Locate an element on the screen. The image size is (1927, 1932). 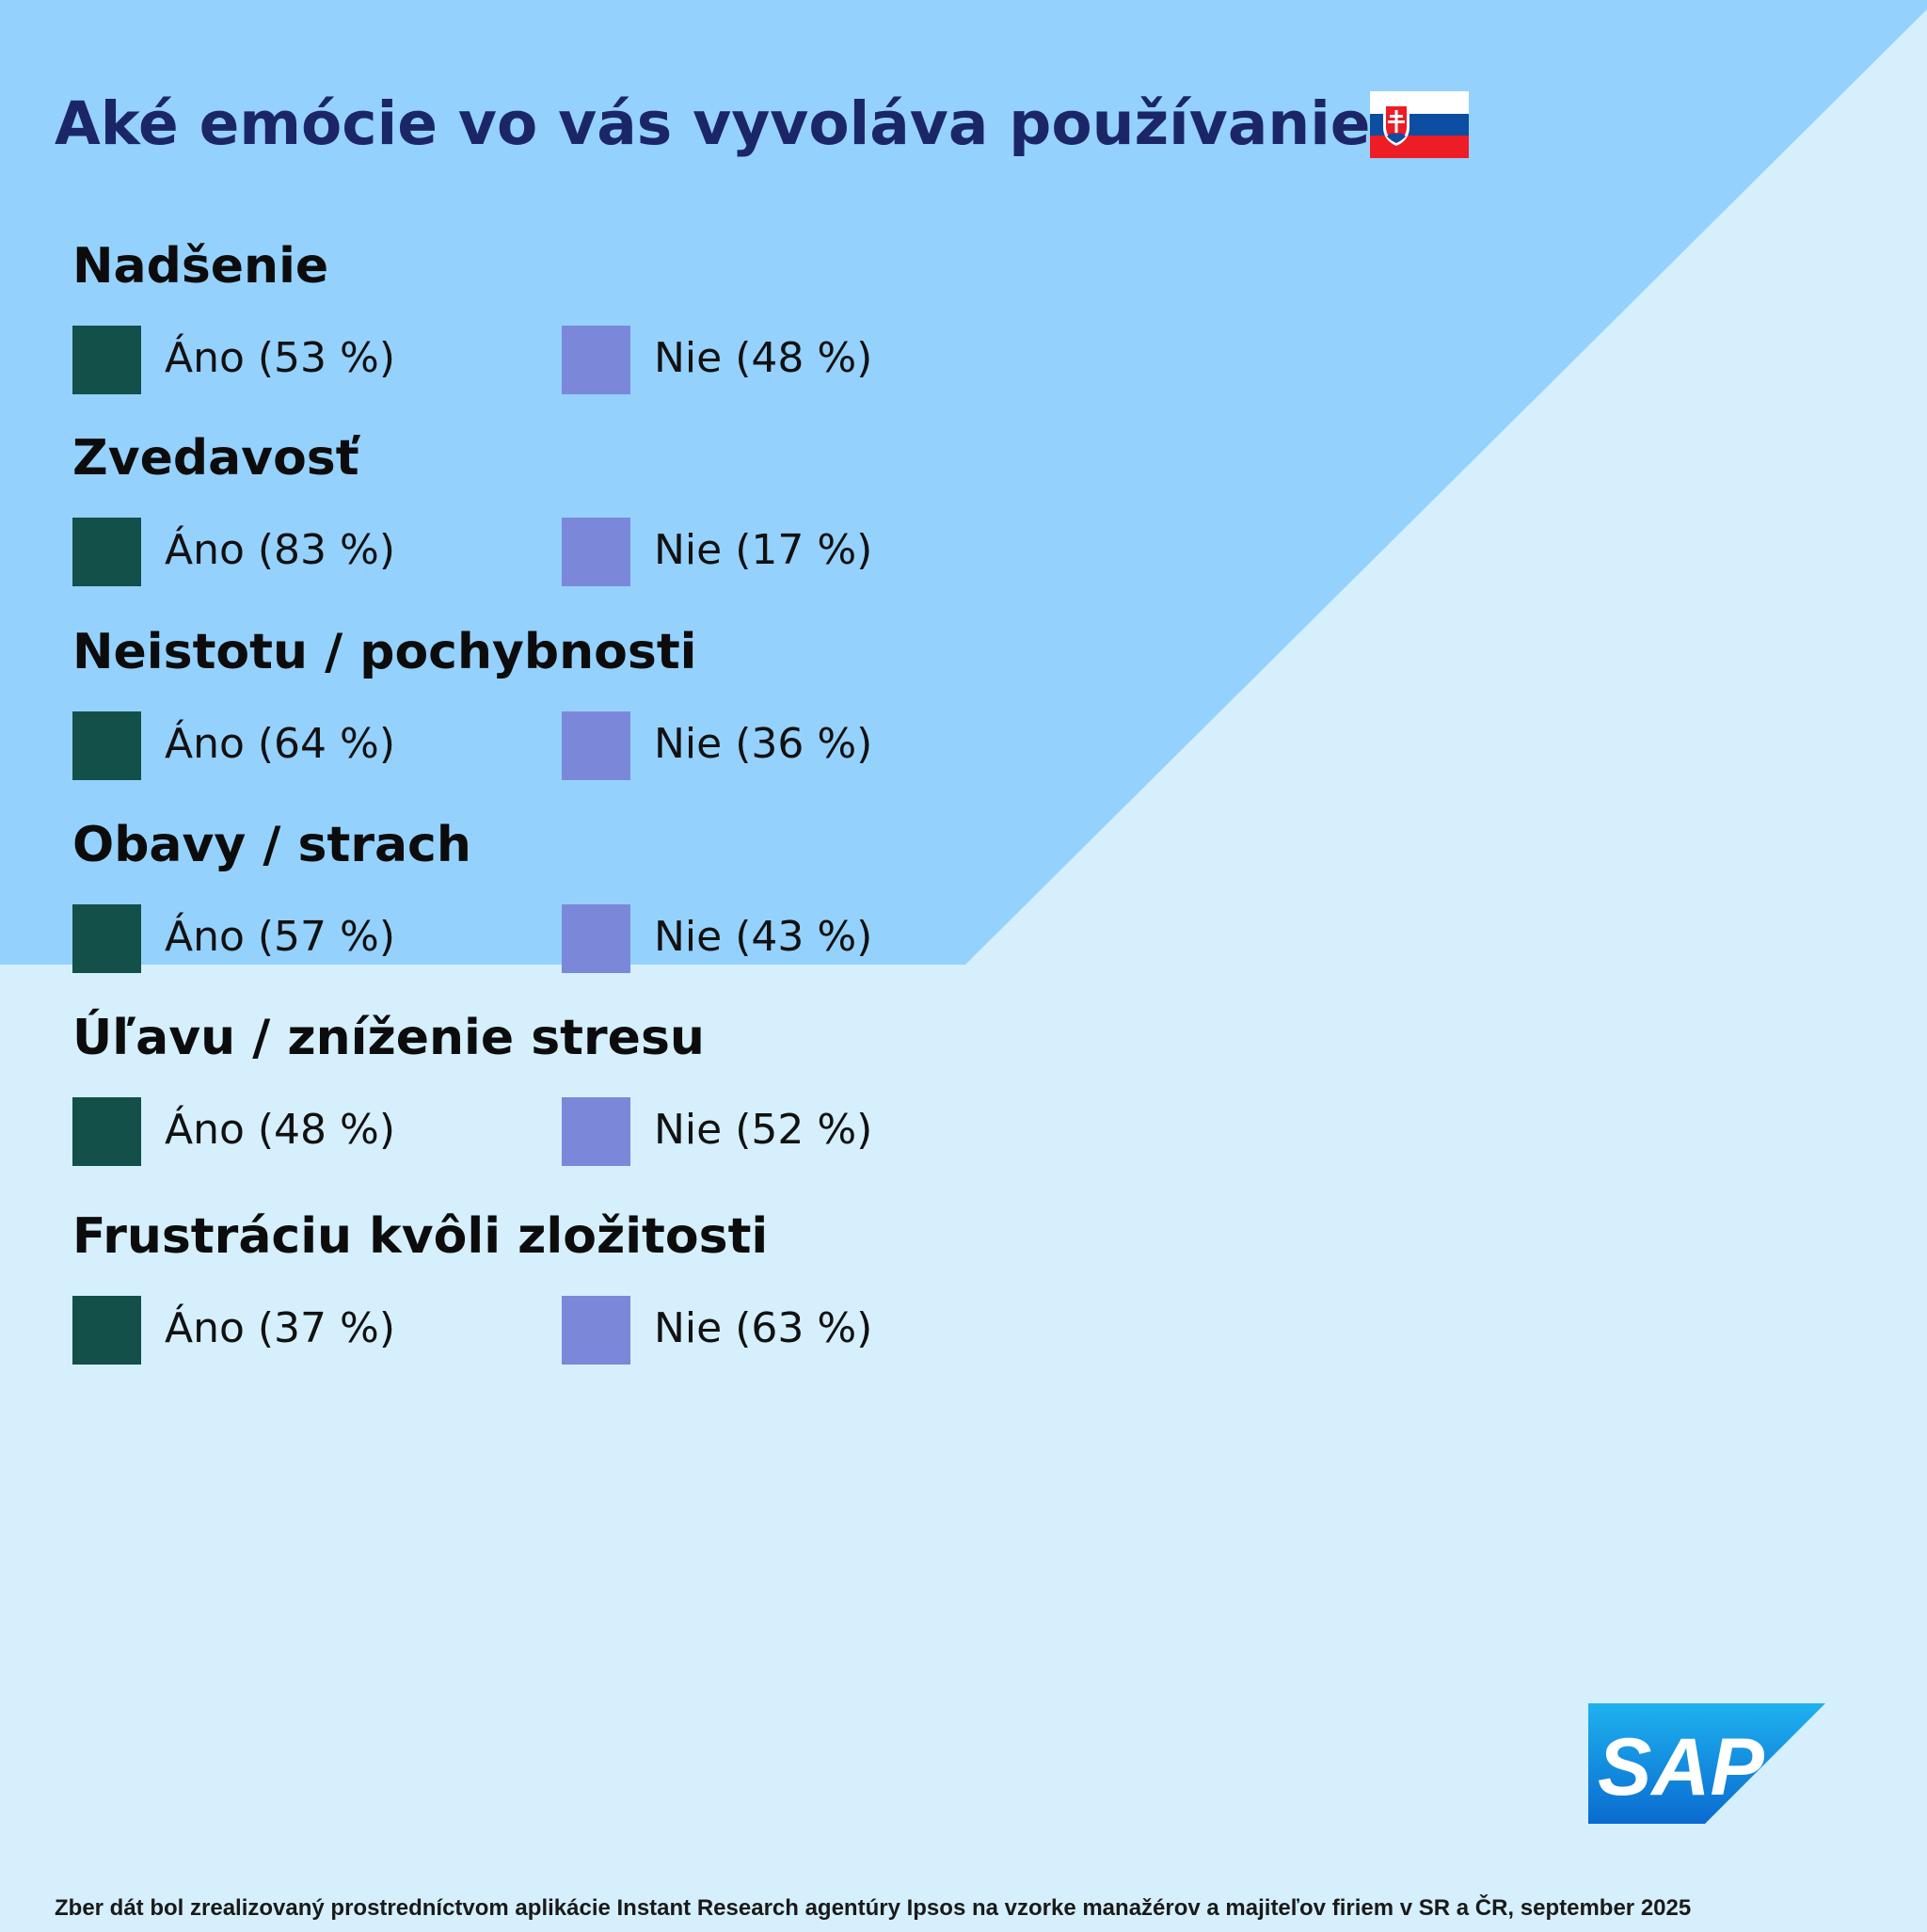
emotion-group-title: Obavy / strach is located at coordinates (271, 845).